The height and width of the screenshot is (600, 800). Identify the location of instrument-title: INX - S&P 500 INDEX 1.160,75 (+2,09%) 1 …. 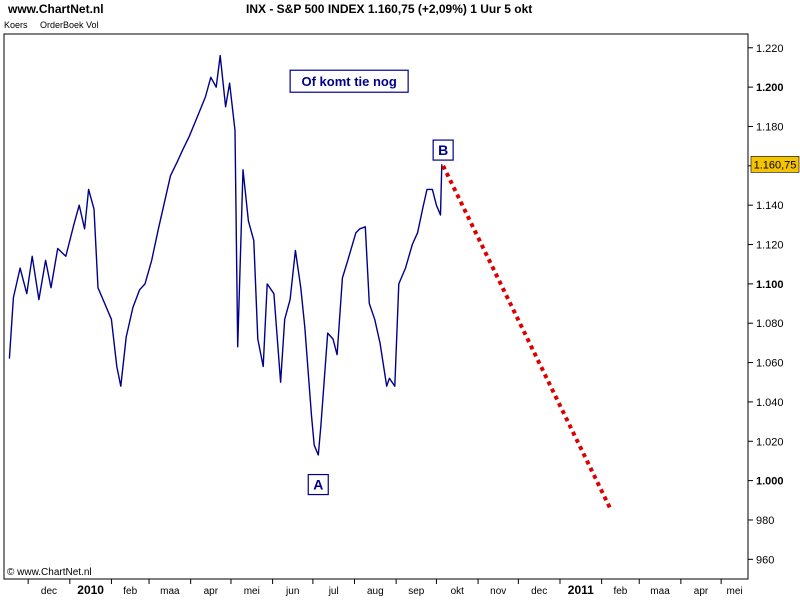
(389, 9).